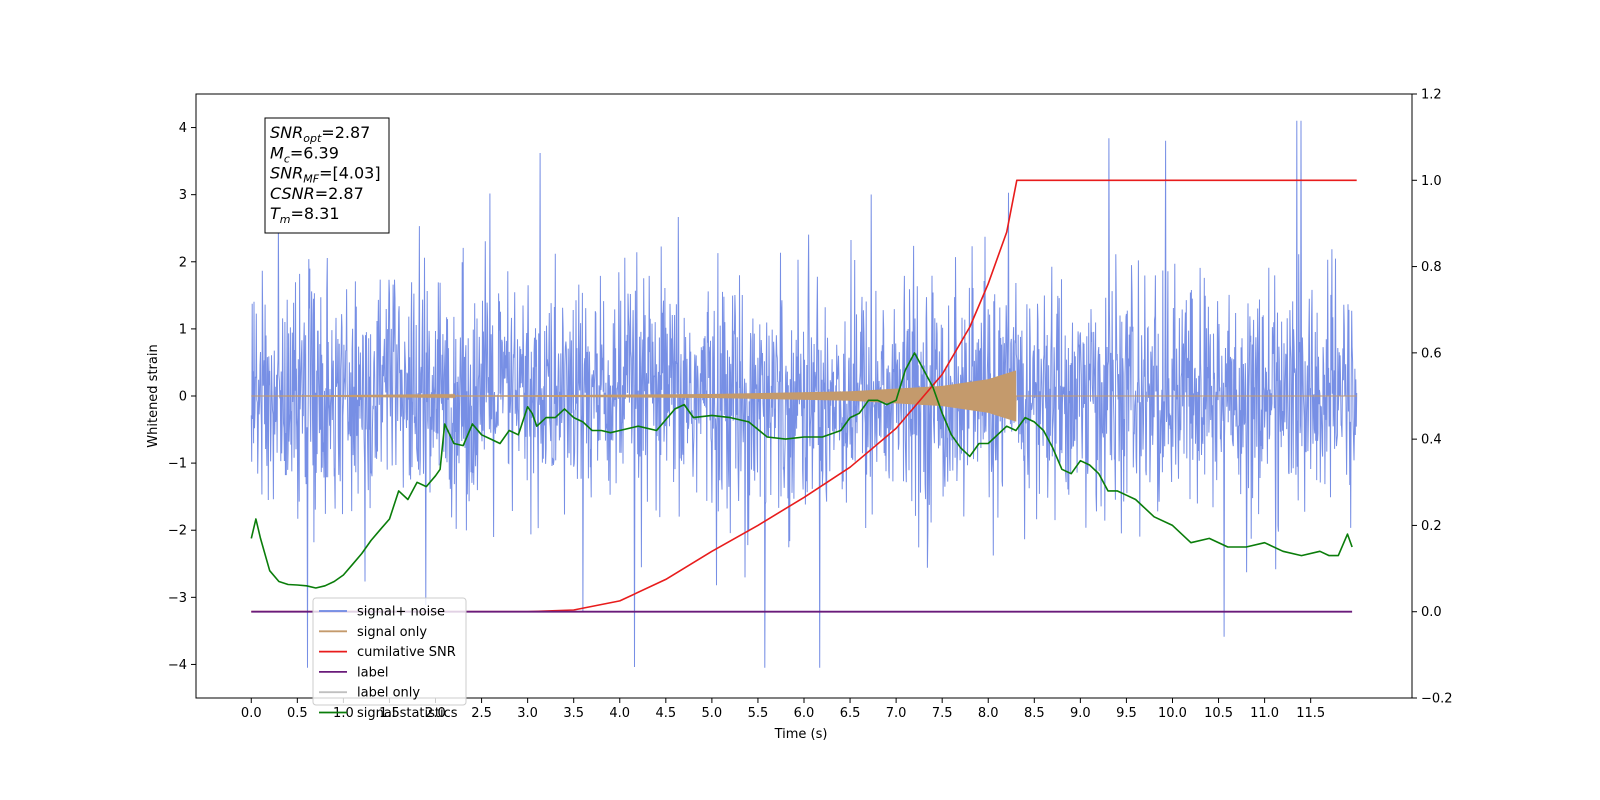 This screenshot has width=1600, height=800. What do you see at coordinates (1431, 353) in the screenshot?
I see `y2-tick-label: 0.6` at bounding box center [1431, 353].